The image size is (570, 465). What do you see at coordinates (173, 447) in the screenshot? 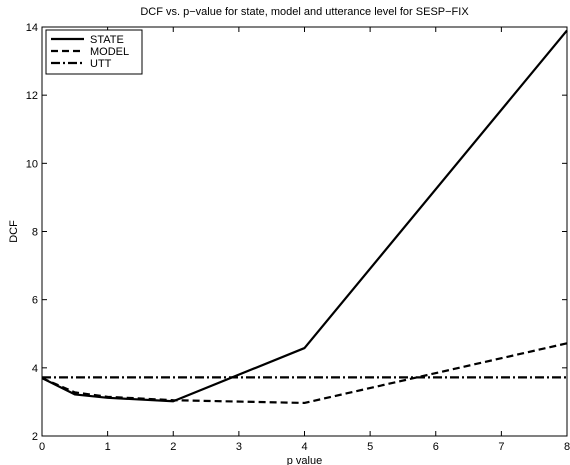
I see `x-tick-label: 2` at bounding box center [173, 447].